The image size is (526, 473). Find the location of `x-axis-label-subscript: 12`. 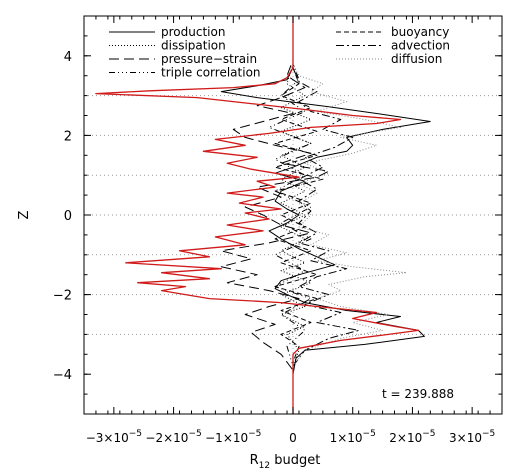

x-axis-label-subscript: 12 is located at coordinates (264, 466).